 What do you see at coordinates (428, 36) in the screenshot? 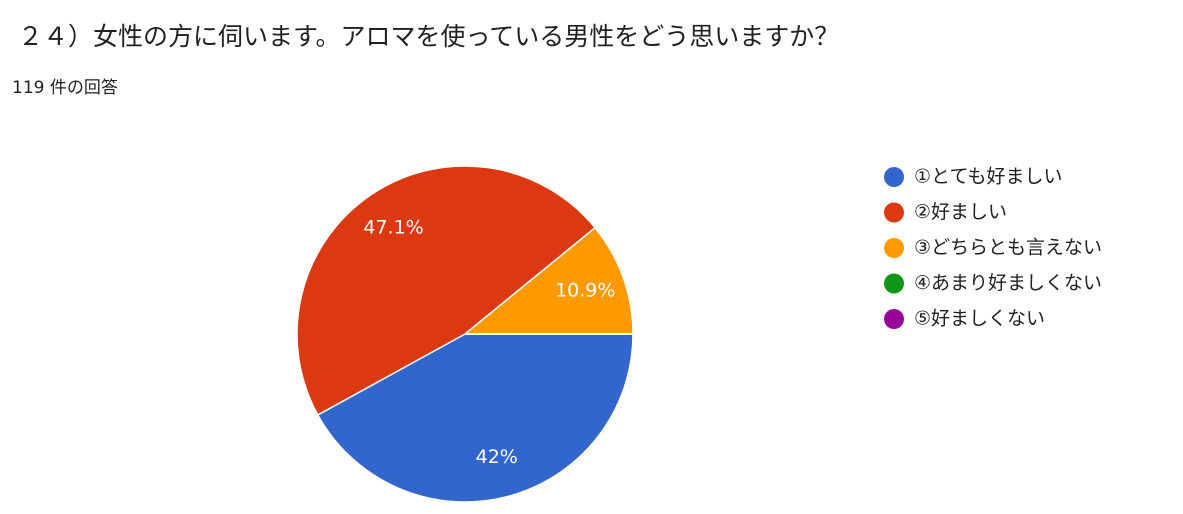
I see `chart-title: ２４）女性の方に伺います。アロマを使っている男性をどう思いますか？` at bounding box center [428, 36].